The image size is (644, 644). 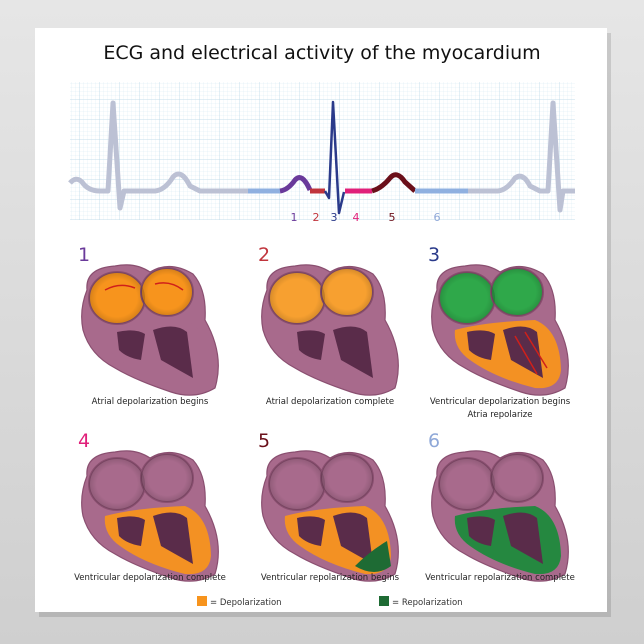 I want to click on panel-number: 3, so click(x=434, y=255).